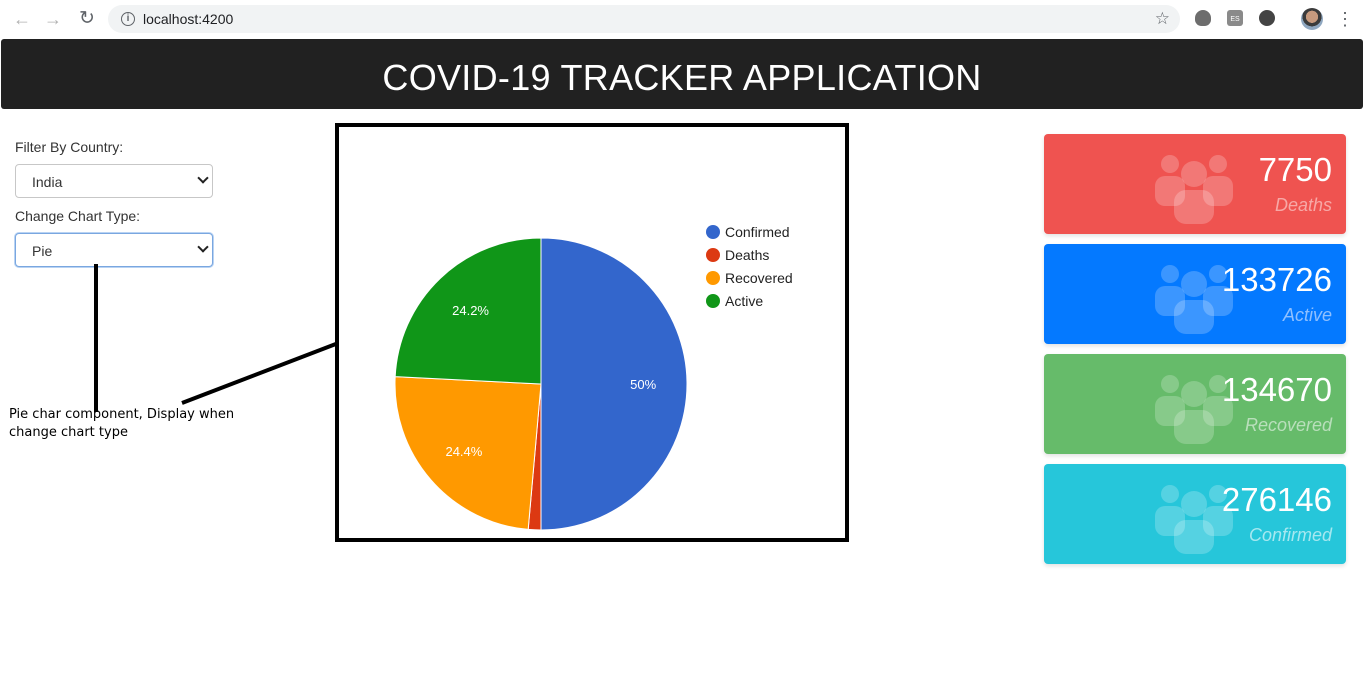 The image size is (1364, 691). I want to click on reload-icon: ↻, so click(87, 18).